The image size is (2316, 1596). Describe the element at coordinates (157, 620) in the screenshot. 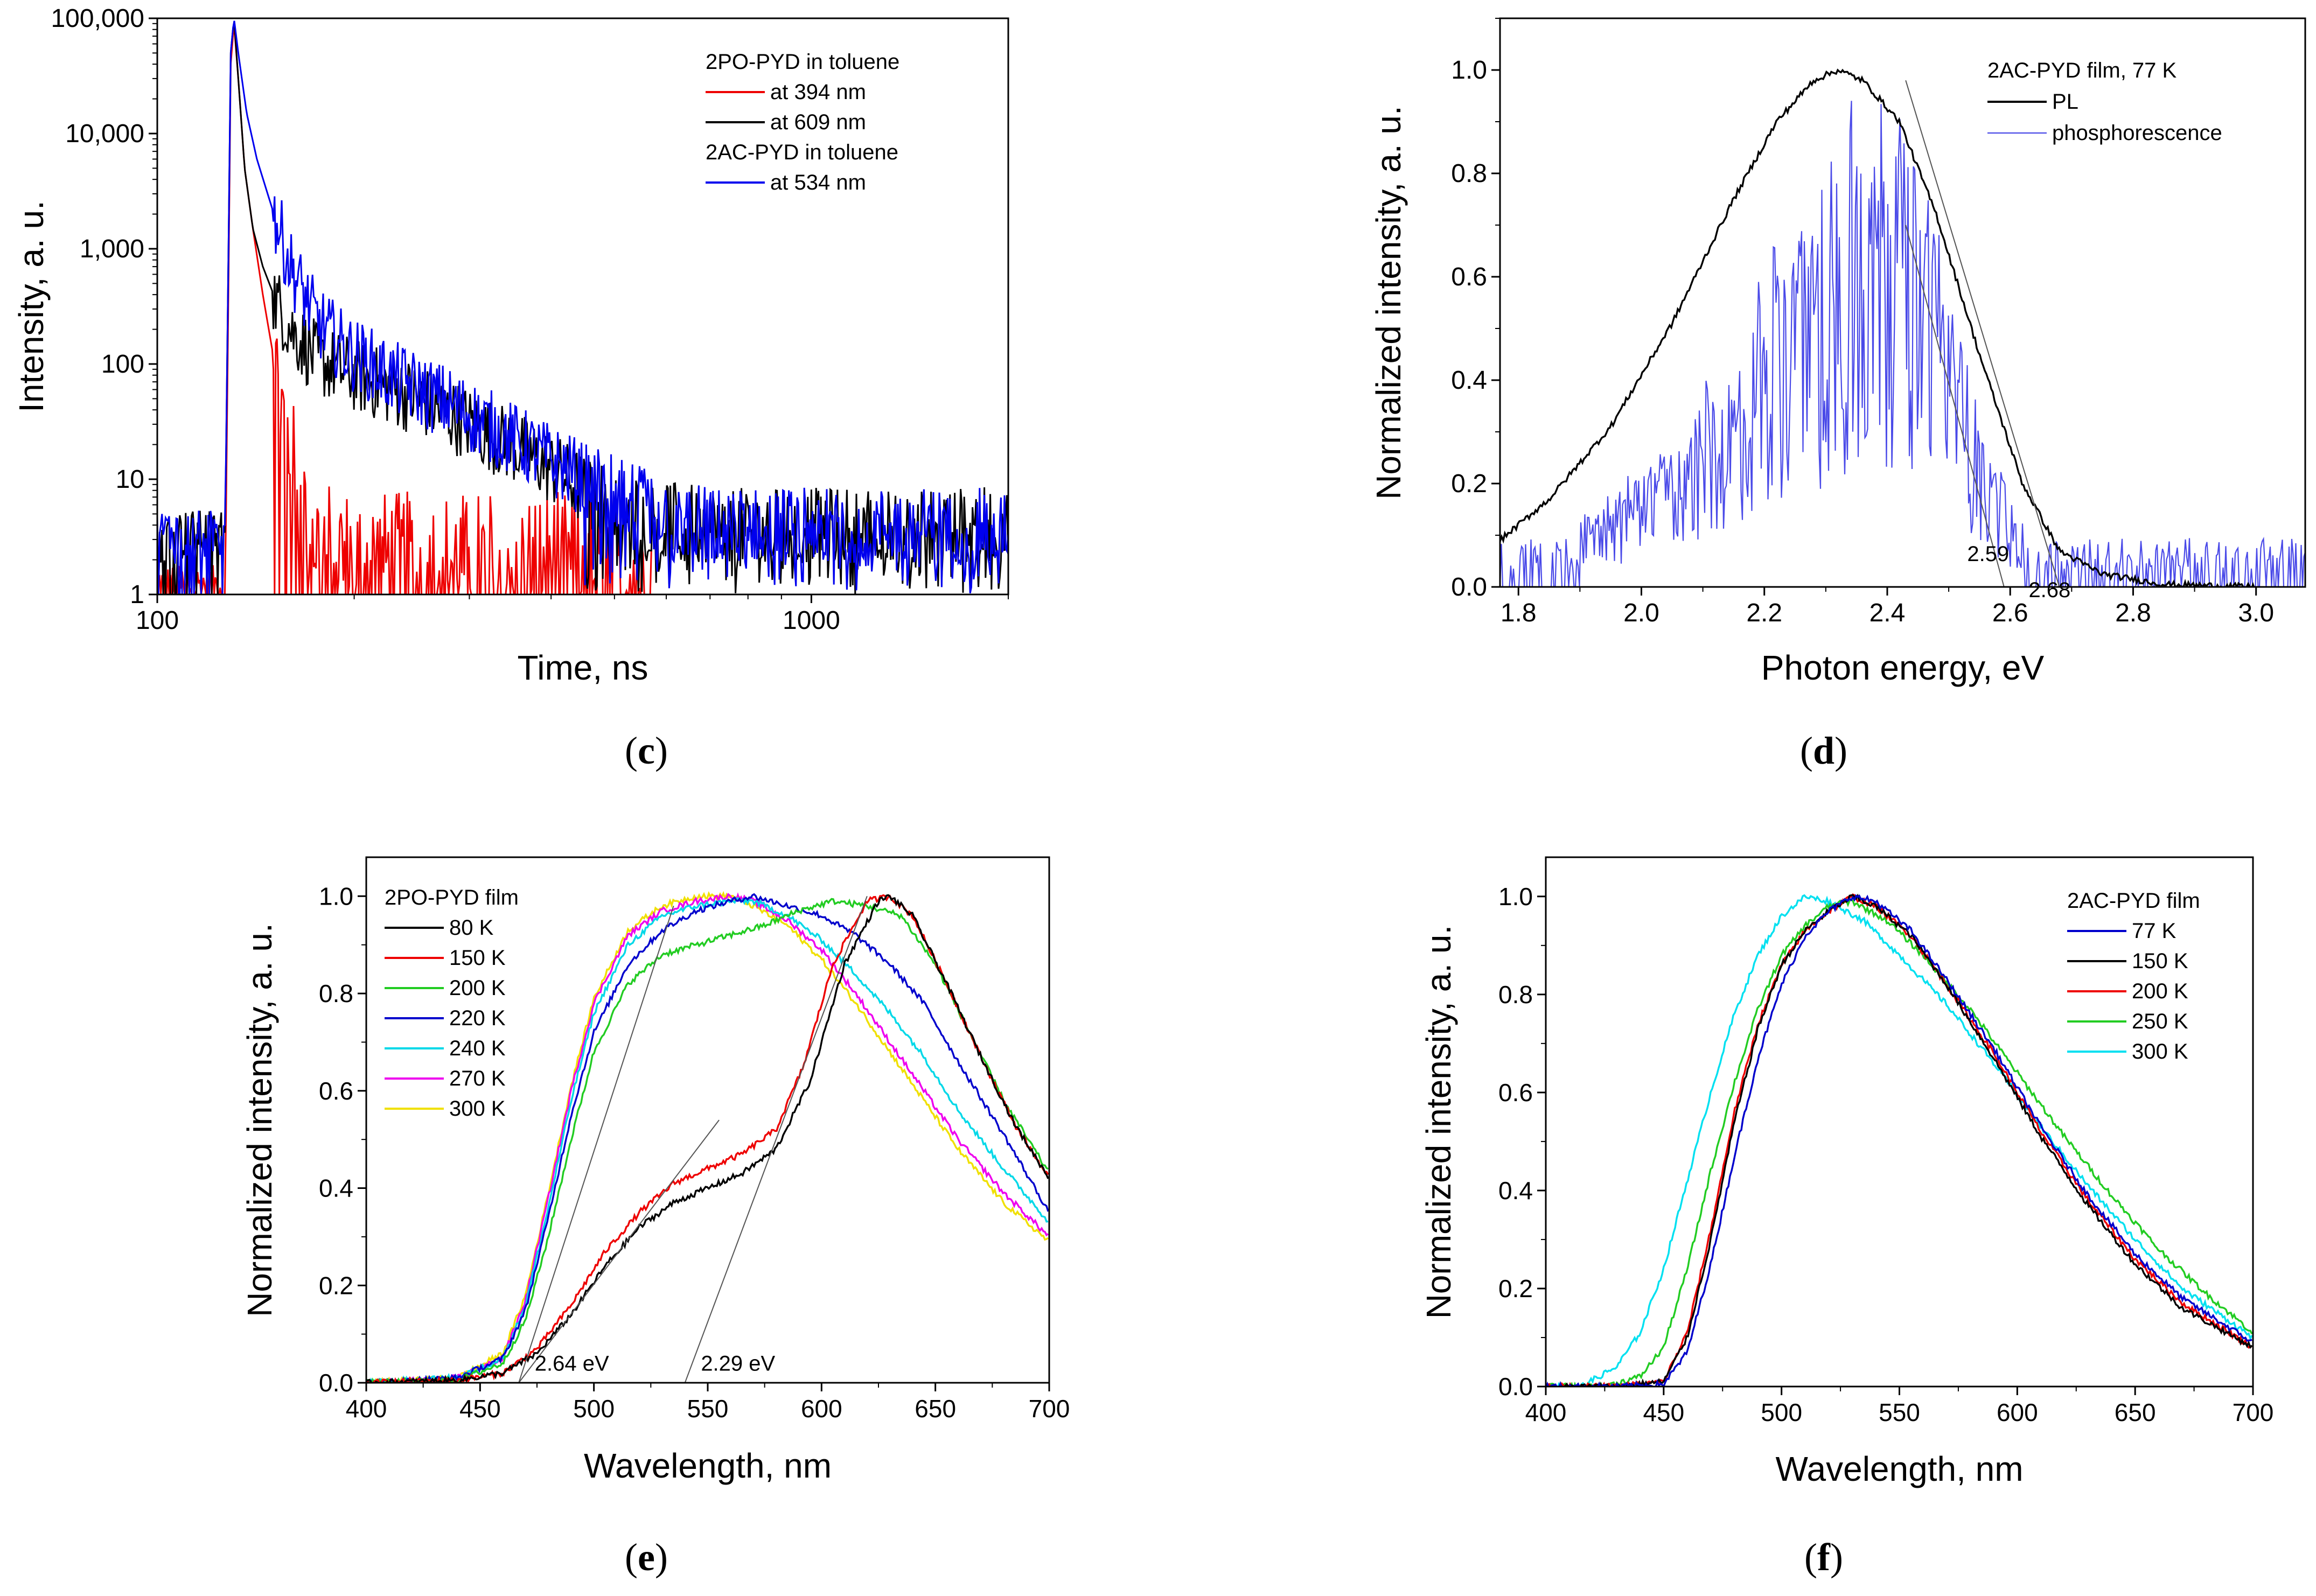

I see `chart-c-xtick-label: 100` at that location.